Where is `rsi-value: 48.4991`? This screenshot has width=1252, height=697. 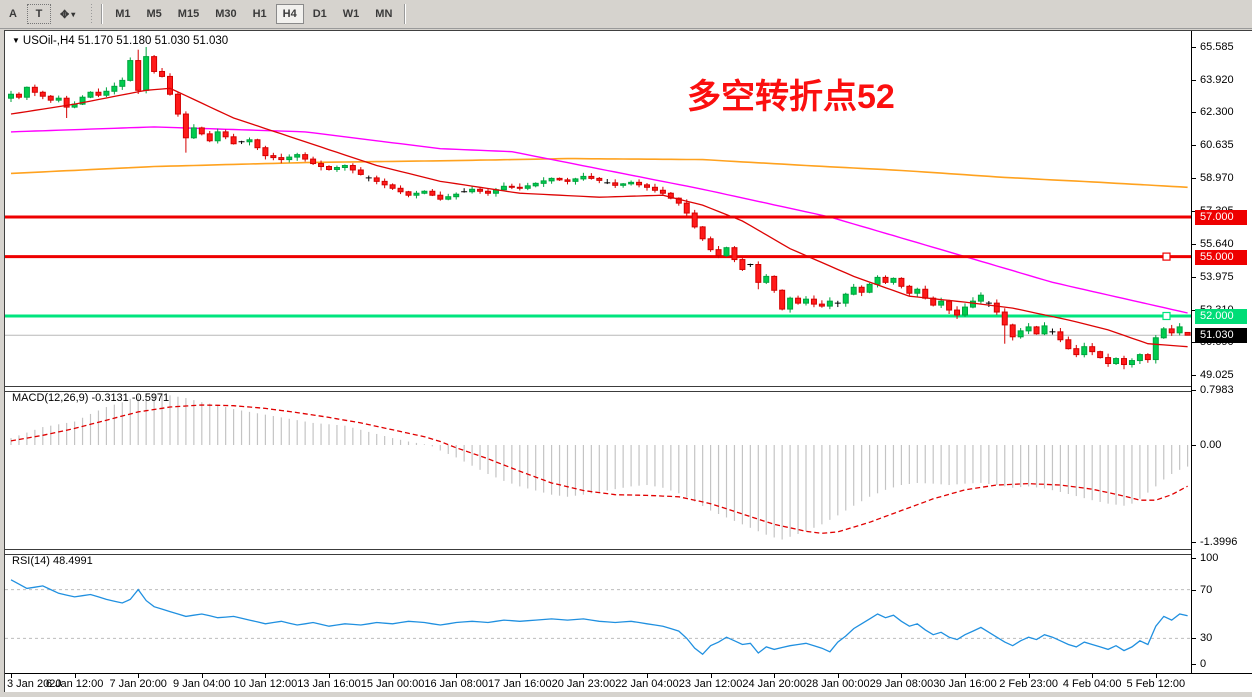 rsi-value: 48.4991 is located at coordinates (72, 561).